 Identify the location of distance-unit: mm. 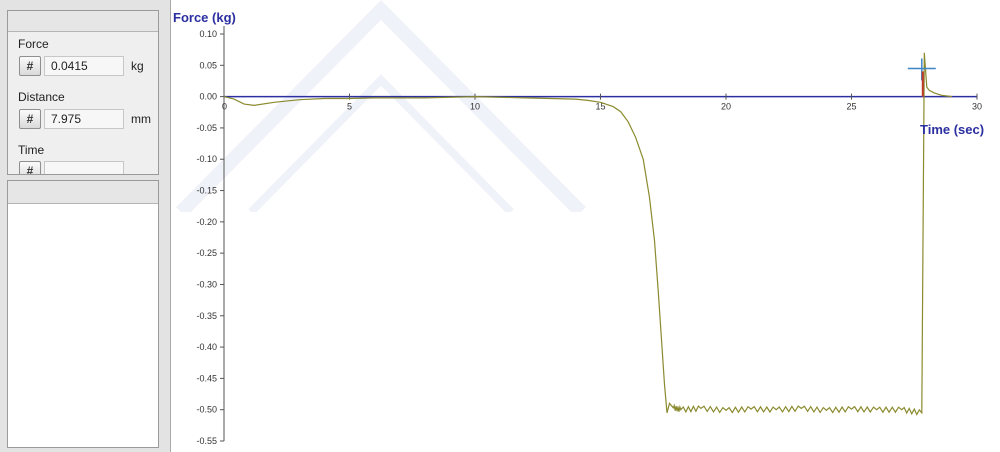
(141, 119).